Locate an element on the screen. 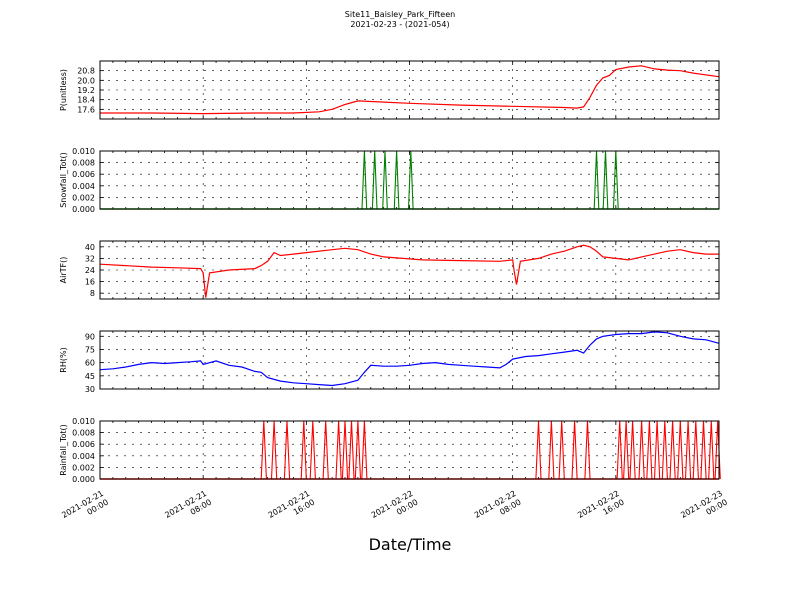 This screenshot has width=800, height=600. y-axis-label: AirTF() is located at coordinates (63, 270).